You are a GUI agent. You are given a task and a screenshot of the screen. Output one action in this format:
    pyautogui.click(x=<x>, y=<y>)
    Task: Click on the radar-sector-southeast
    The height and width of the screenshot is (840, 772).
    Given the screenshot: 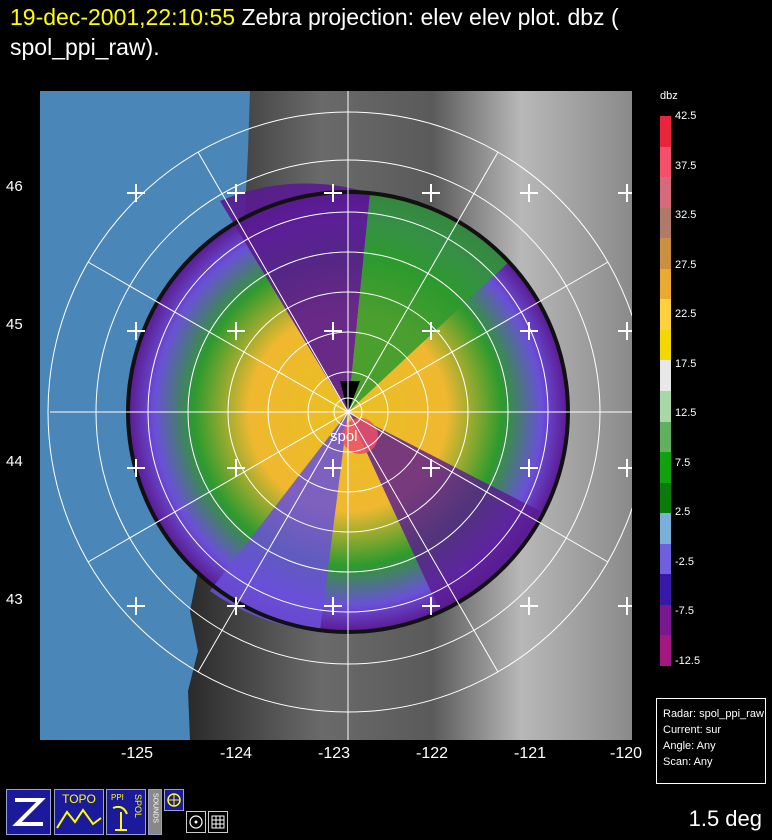 What is the action you would take?
    pyautogui.click(x=444, y=511)
    